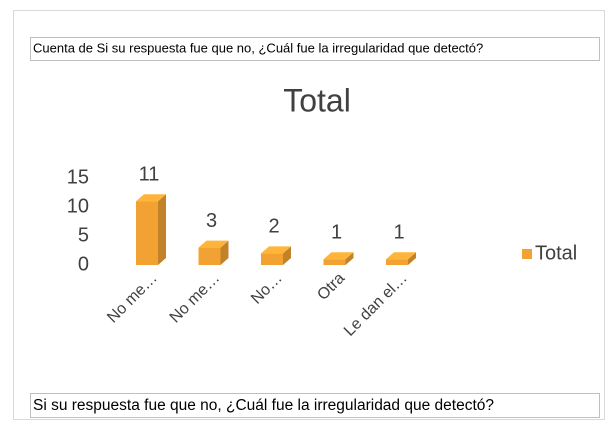 The image size is (613, 428). What do you see at coordinates (149, 174) in the screenshot?
I see `data-label: 11` at bounding box center [149, 174].